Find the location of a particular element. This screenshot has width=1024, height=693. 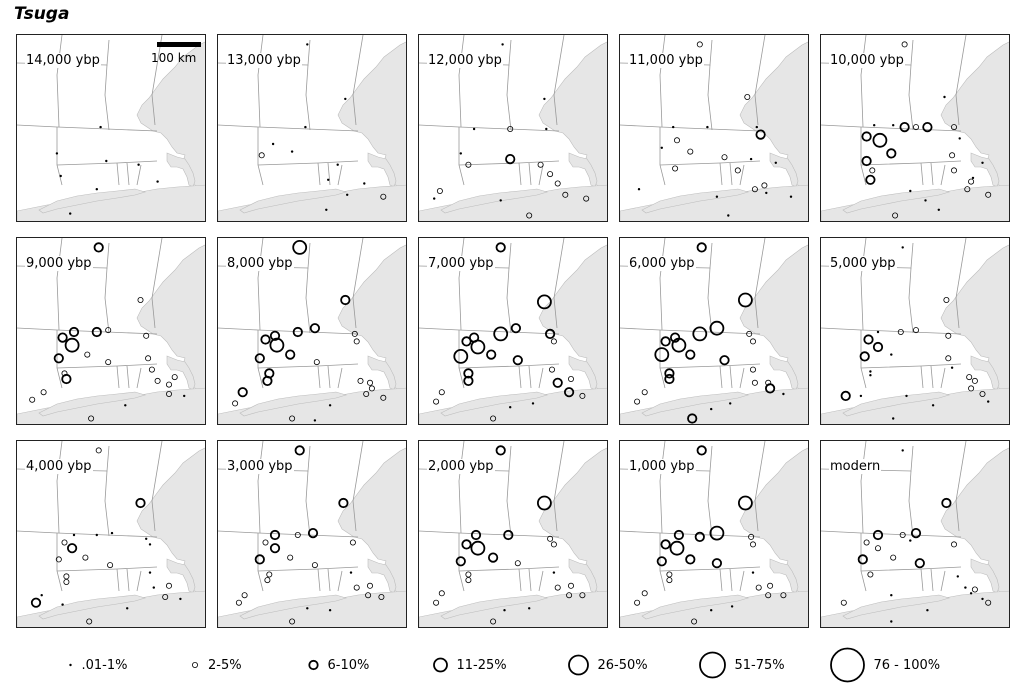

panel-label: 11,000 ybp is located at coordinates (666, 60).